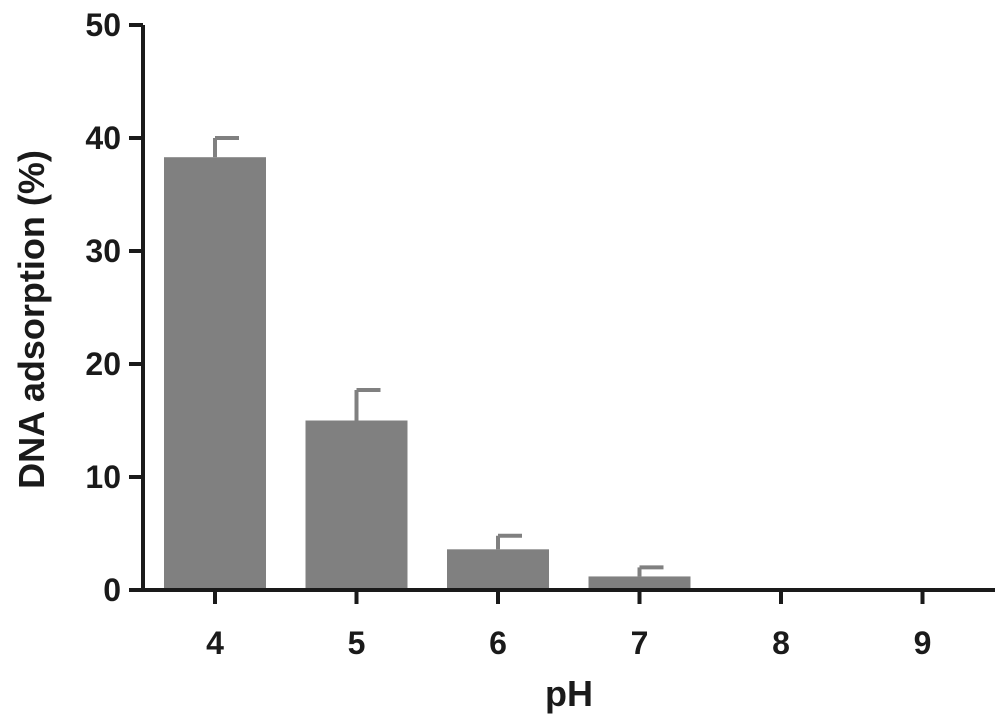 This screenshot has width=1000, height=721. What do you see at coordinates (103, 251) in the screenshot?
I see `y-tick-label: 30` at bounding box center [103, 251].